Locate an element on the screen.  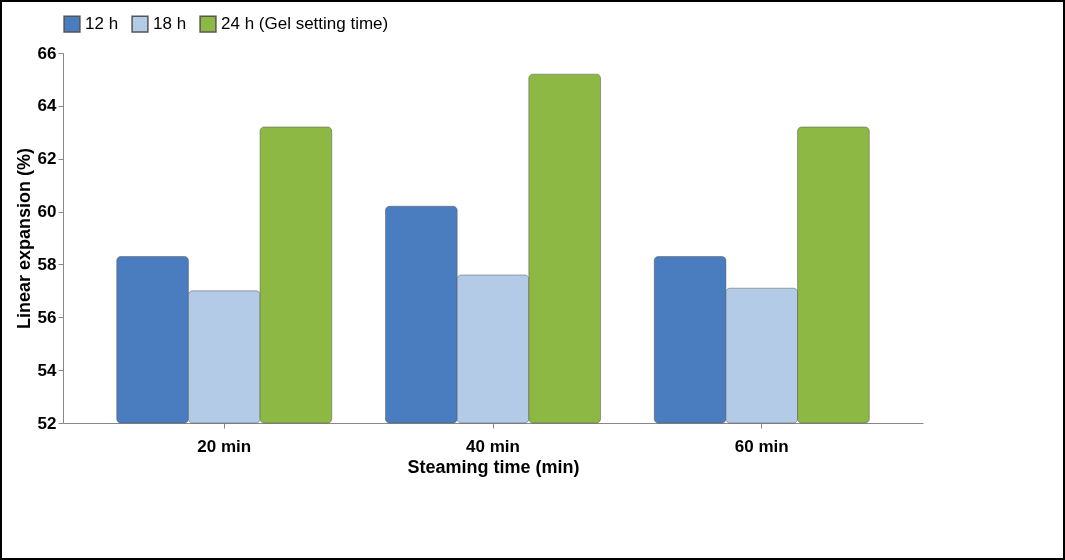
y-tick-label: 52 is located at coordinates (47, 423).